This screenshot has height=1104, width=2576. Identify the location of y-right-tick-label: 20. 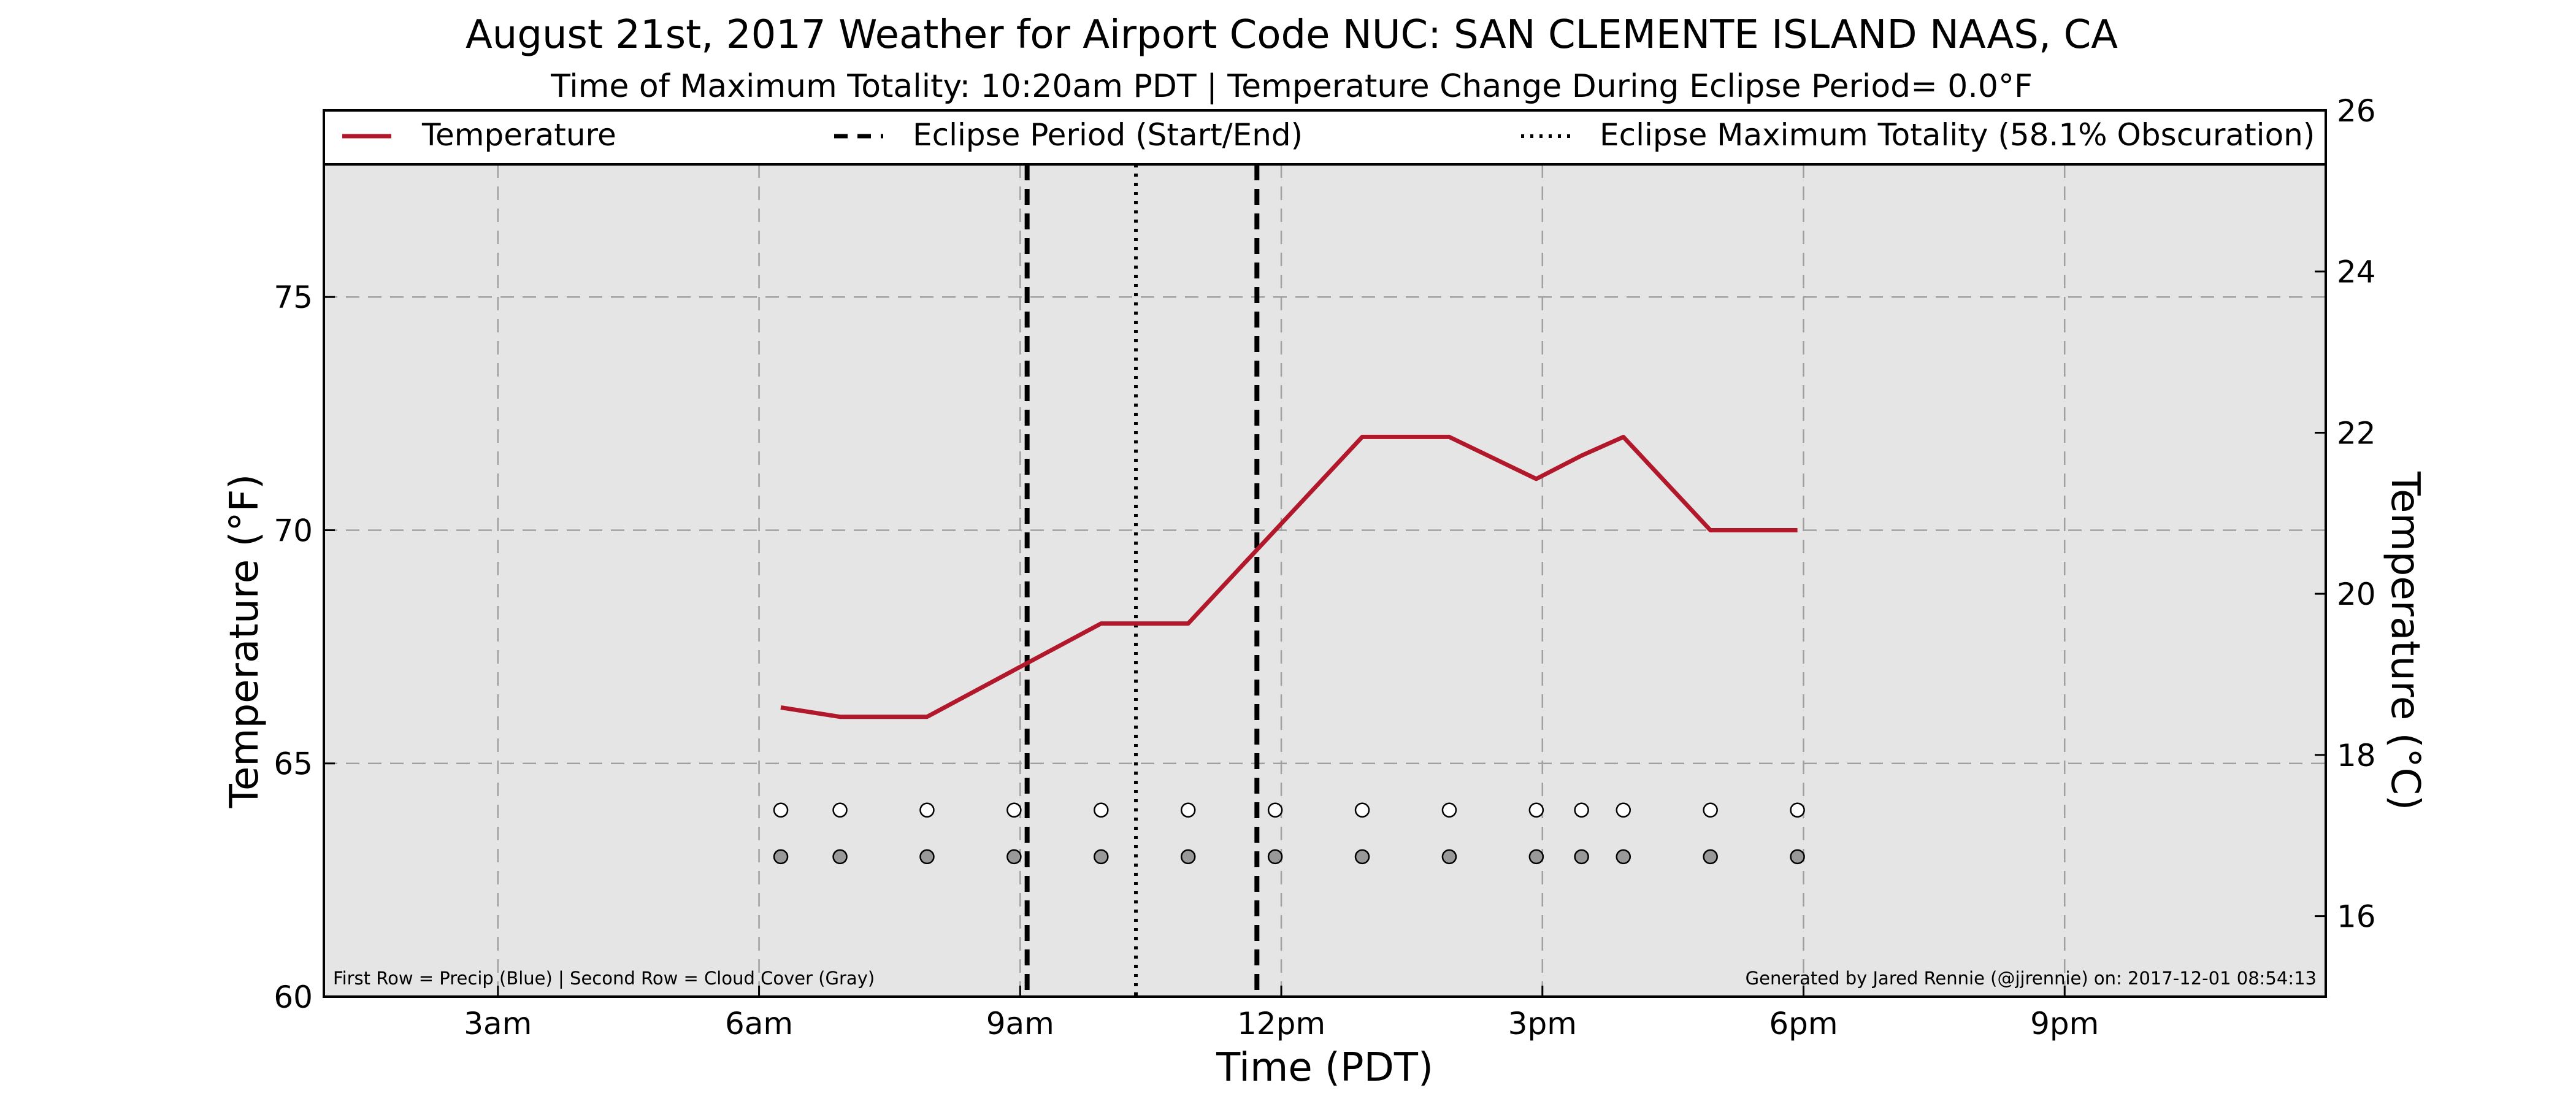
(2356, 594).